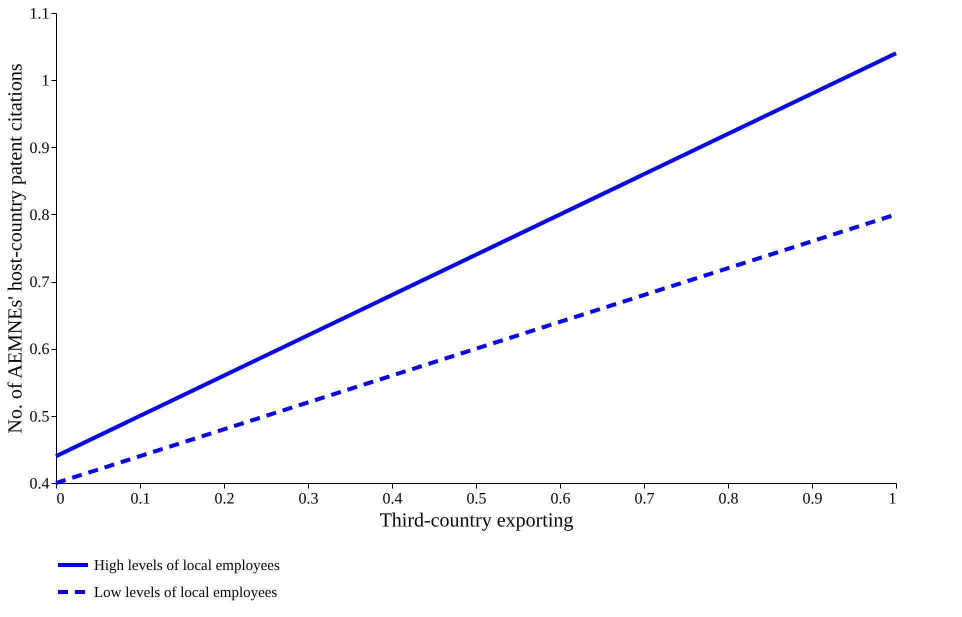 The width and height of the screenshot is (962, 617). I want to click on legend-label: Low levels of local employees, so click(186, 593).